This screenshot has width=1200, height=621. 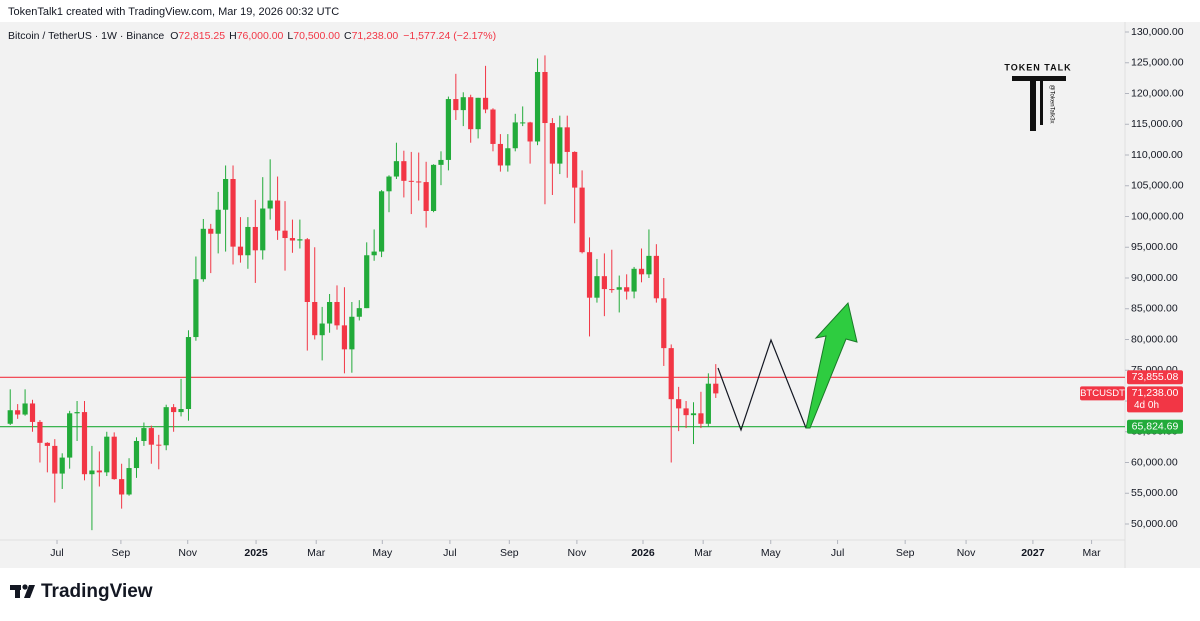 What do you see at coordinates (1051, 103) in the screenshot?
I see `watermark-handle: @TokenTalk3x` at bounding box center [1051, 103].